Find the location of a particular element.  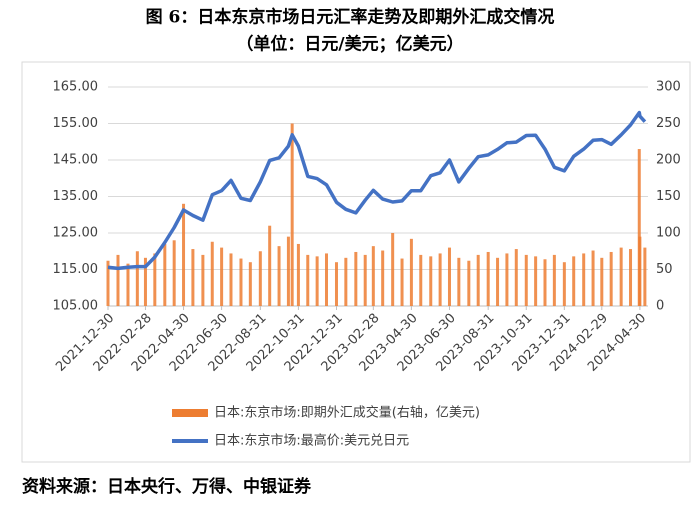

y-tick-label: 115.00 is located at coordinates (76, 269).